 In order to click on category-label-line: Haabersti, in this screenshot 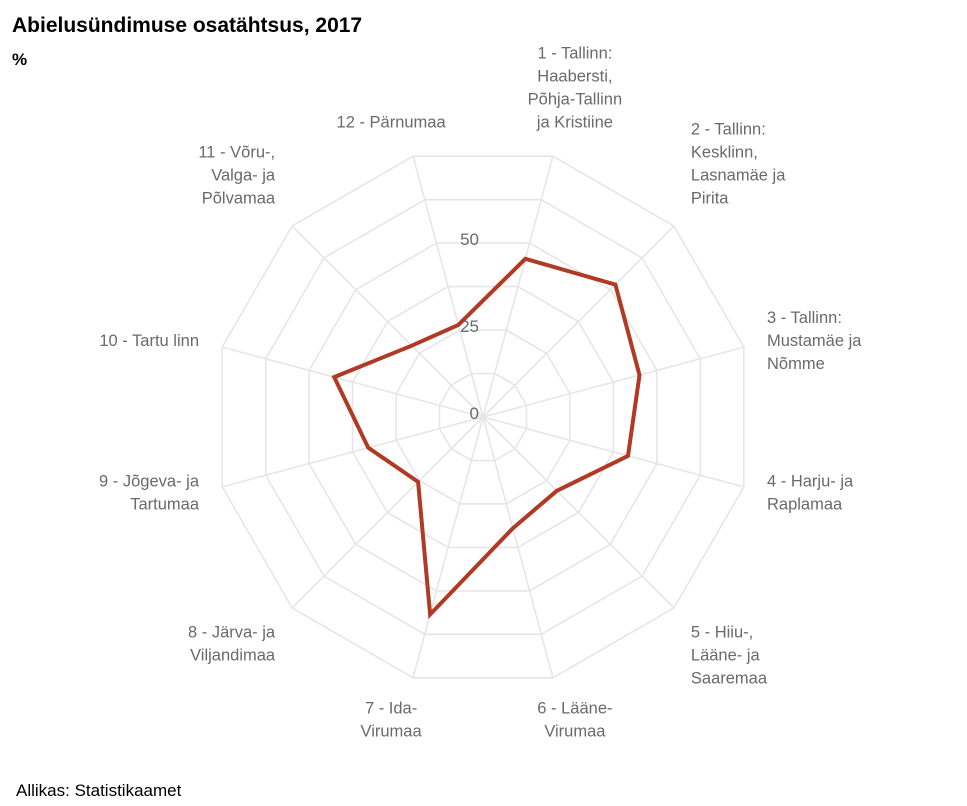, I will do `click(574, 76)`.